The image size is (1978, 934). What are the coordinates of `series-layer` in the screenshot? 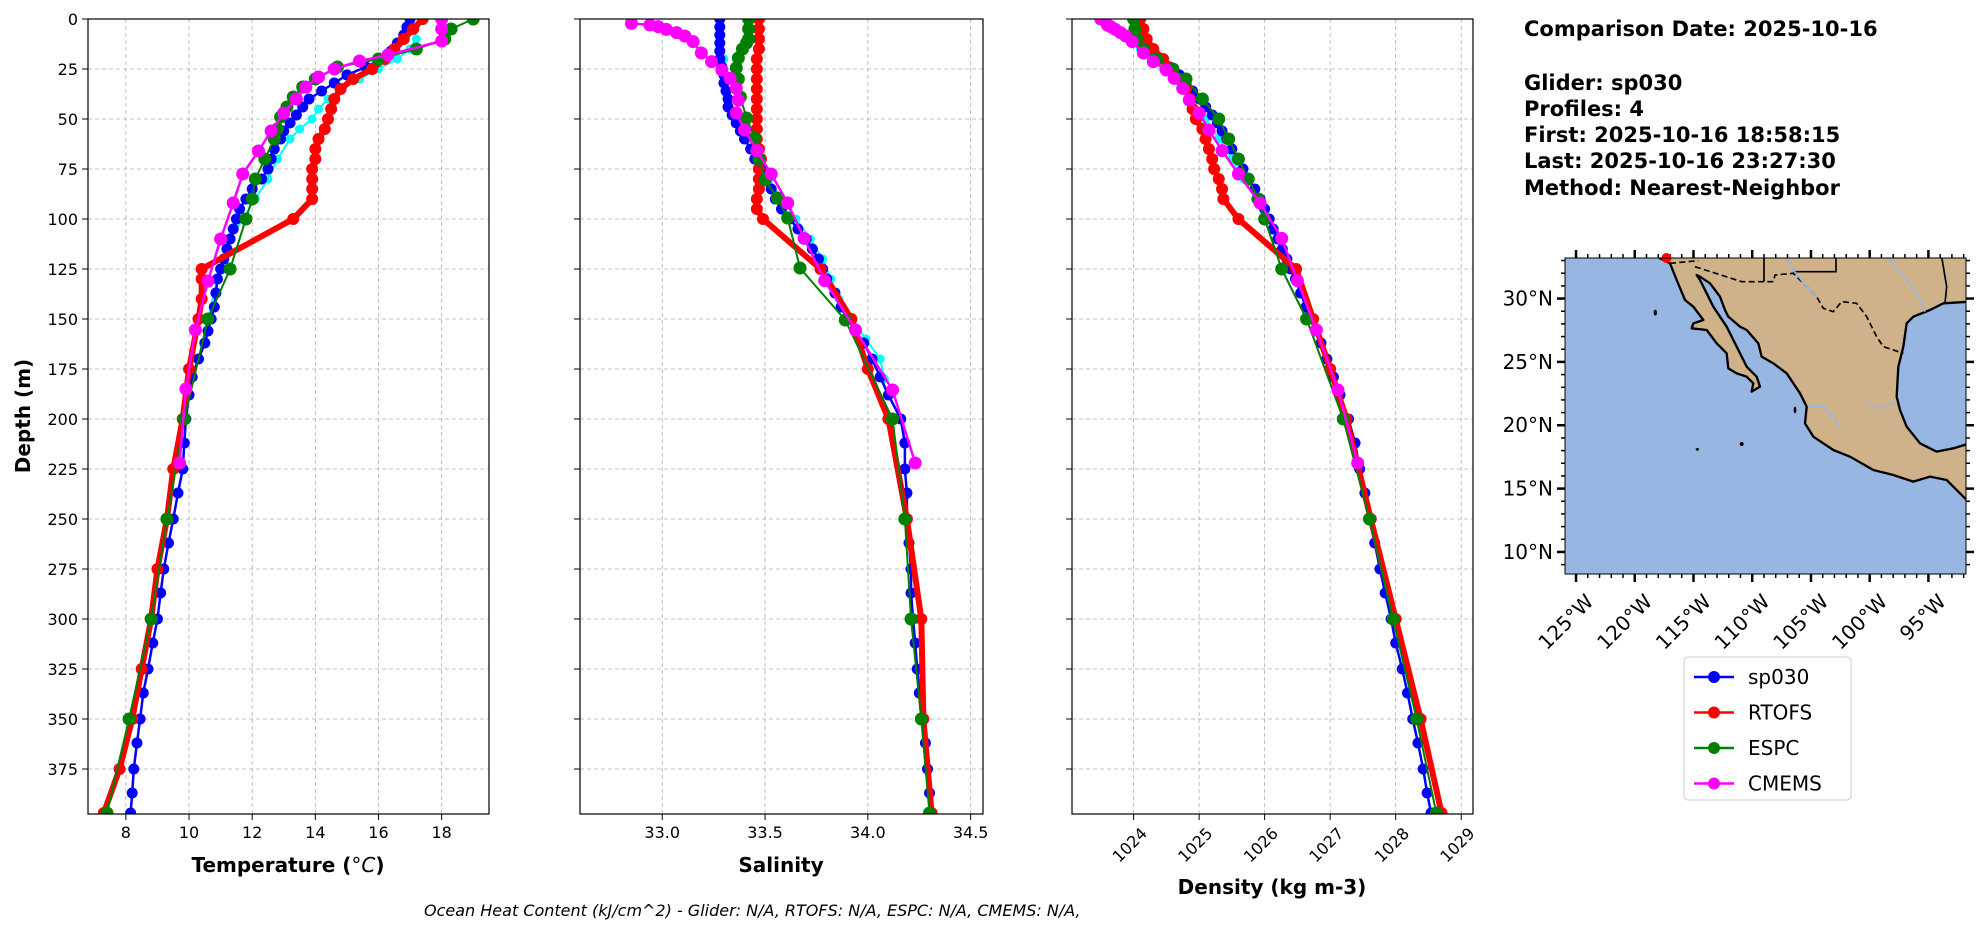 It's located at (781, 416).